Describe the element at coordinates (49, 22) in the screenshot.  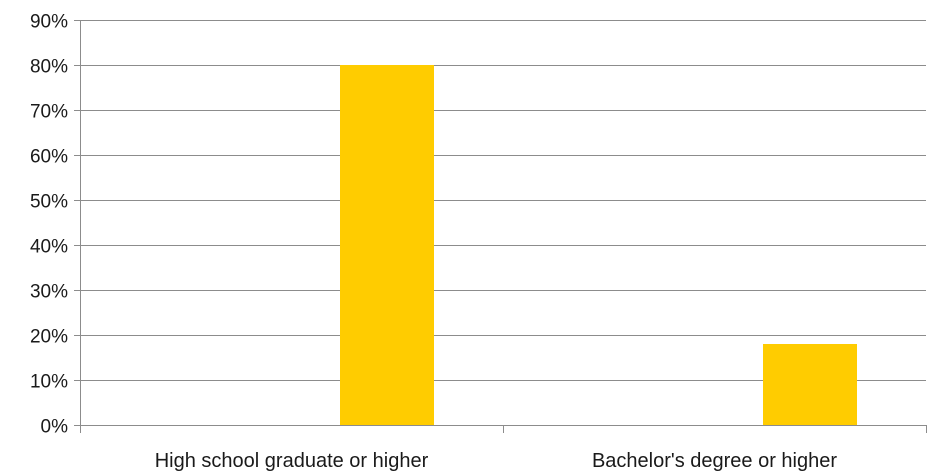
I see `y-tick-label: 90%` at that location.